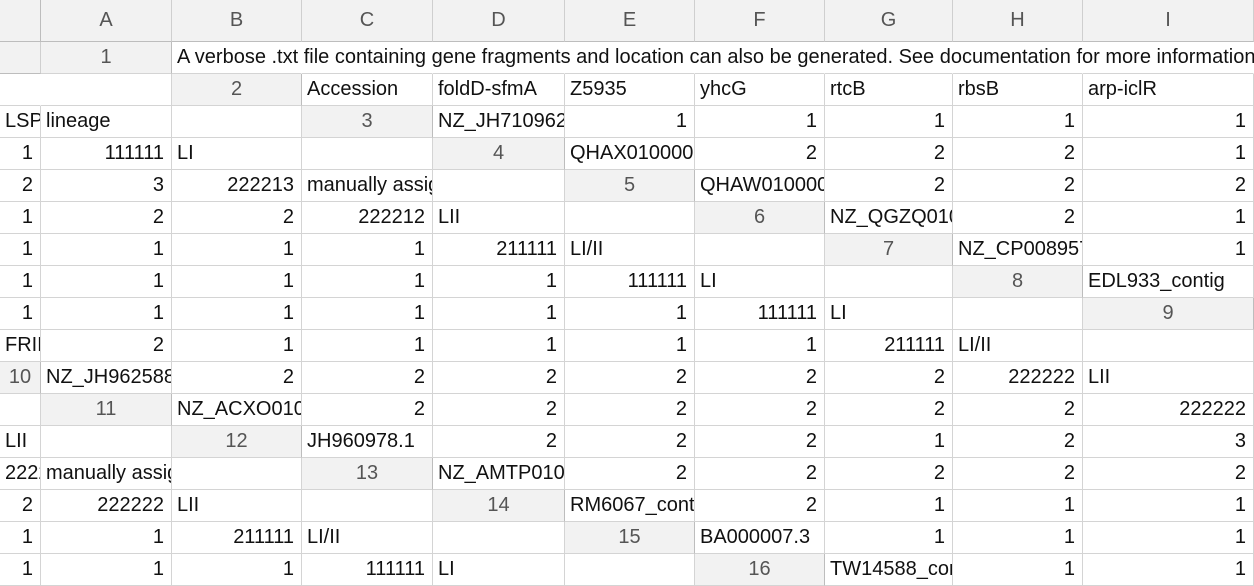 Image resolution: width=1254 pixels, height=586 pixels. What do you see at coordinates (499, 218) in the screenshot?
I see `cell-i5: LII` at bounding box center [499, 218].